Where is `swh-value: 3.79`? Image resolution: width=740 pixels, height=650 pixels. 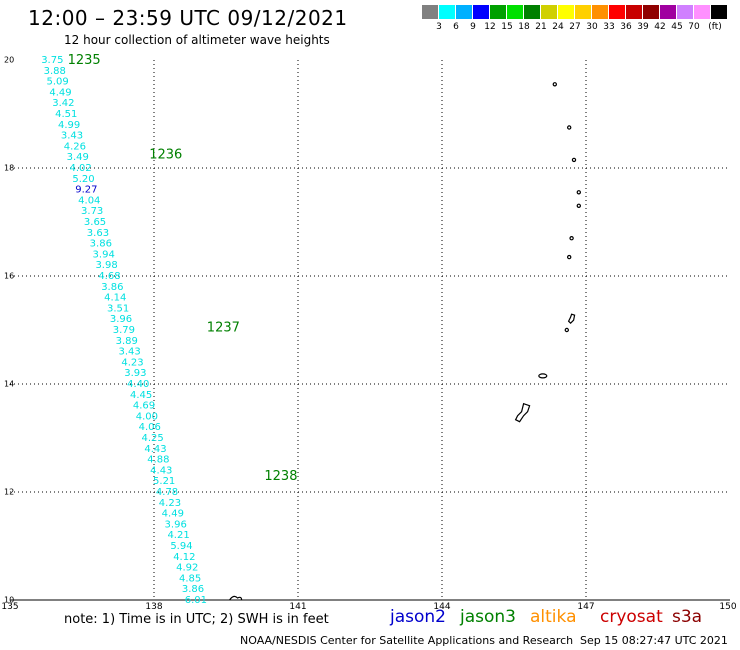
swh-value: 3.79 is located at coordinates (124, 330).